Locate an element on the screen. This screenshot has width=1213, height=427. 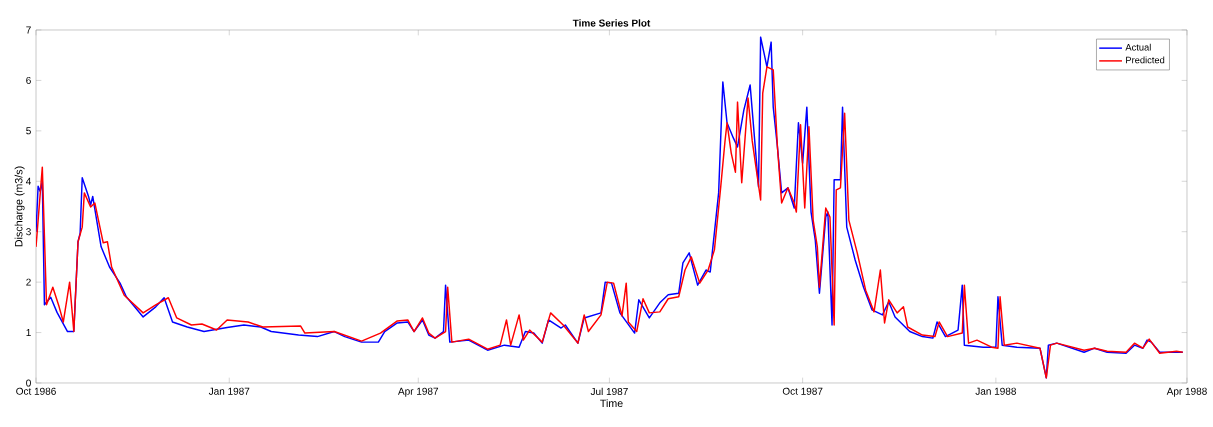
chart-title: Time Series Plot is located at coordinates (611, 23).